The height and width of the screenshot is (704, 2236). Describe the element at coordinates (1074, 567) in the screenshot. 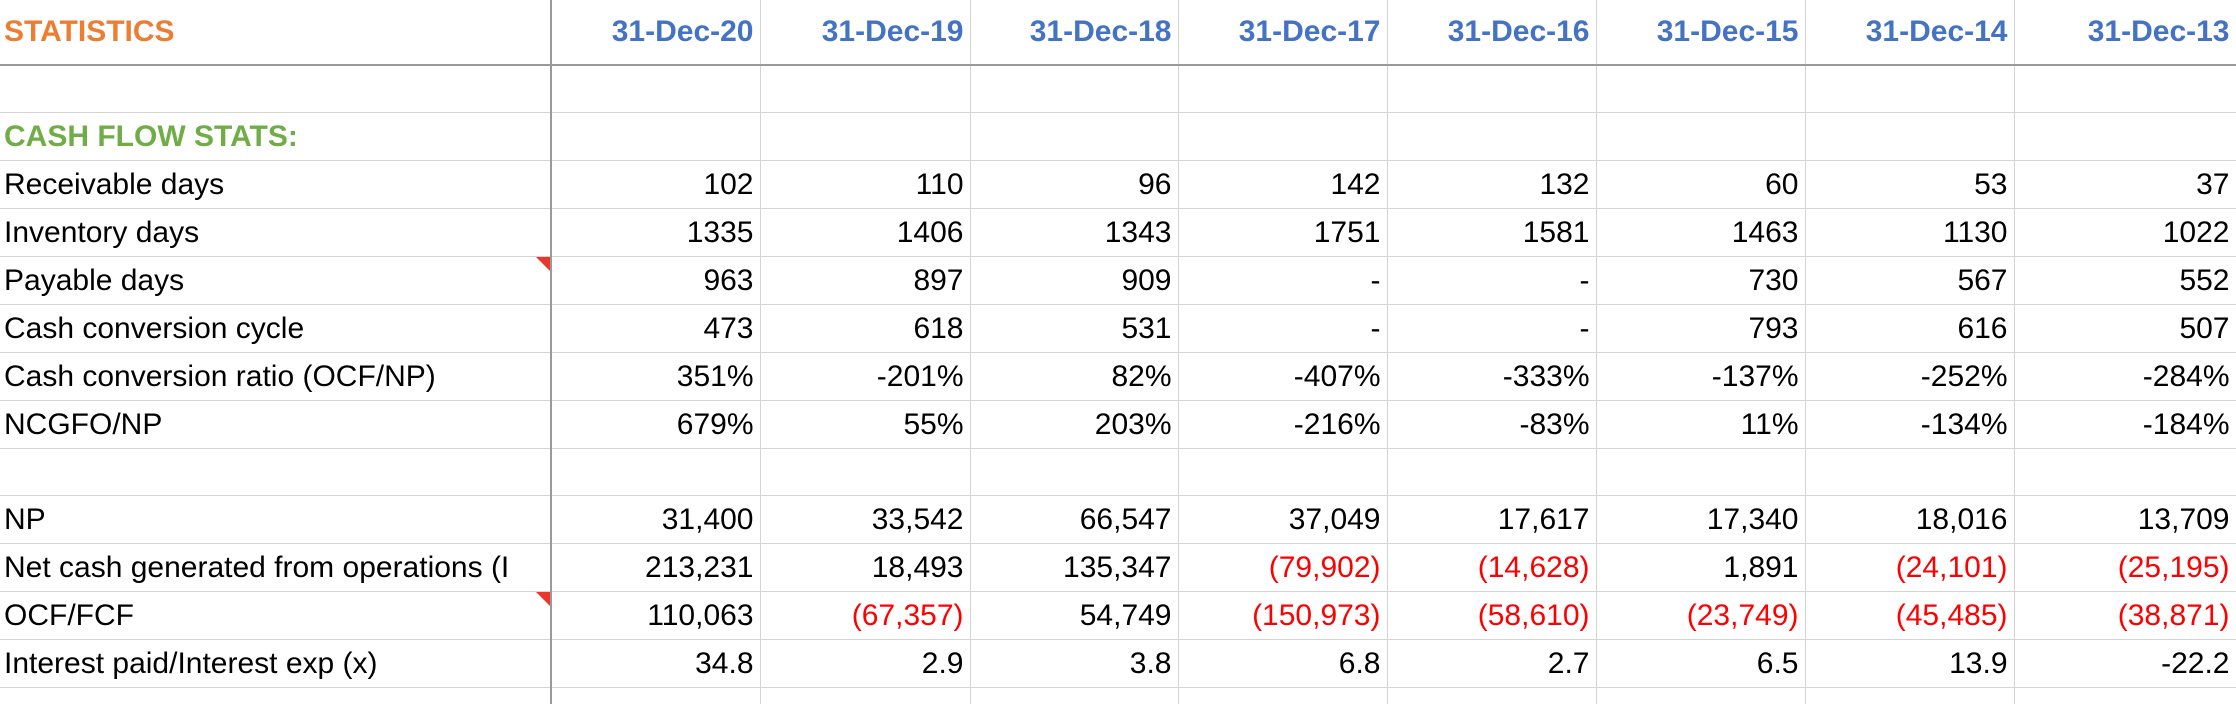

I see `value-cell: 135,347` at that location.